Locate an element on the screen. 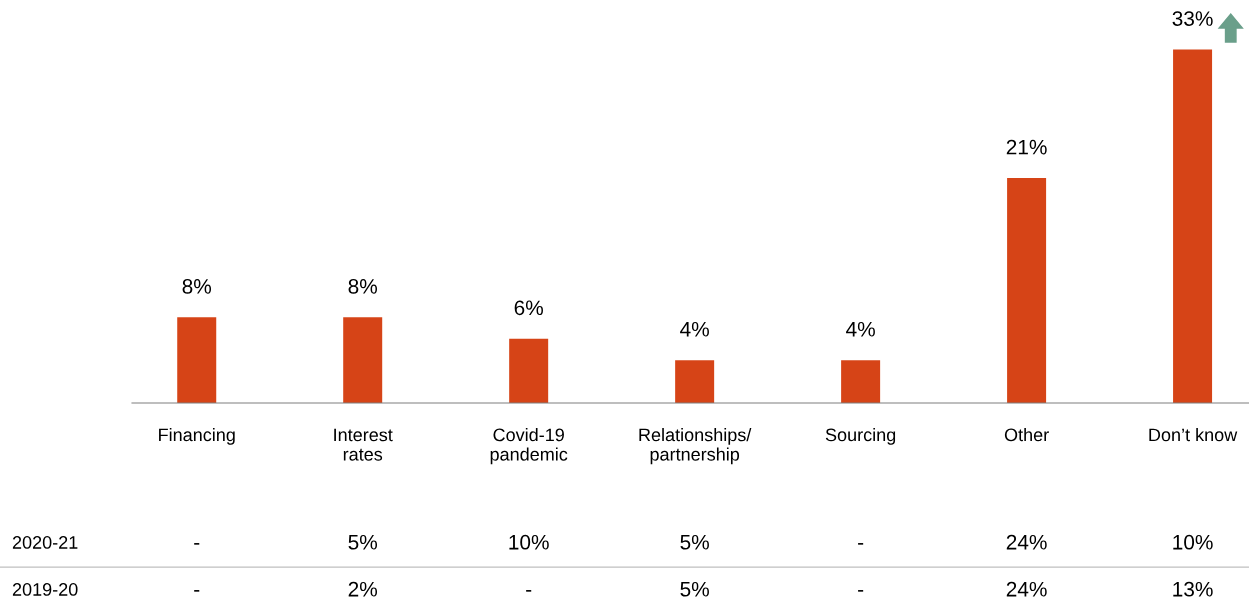  text: 2020-21 is located at coordinates (45, 542).